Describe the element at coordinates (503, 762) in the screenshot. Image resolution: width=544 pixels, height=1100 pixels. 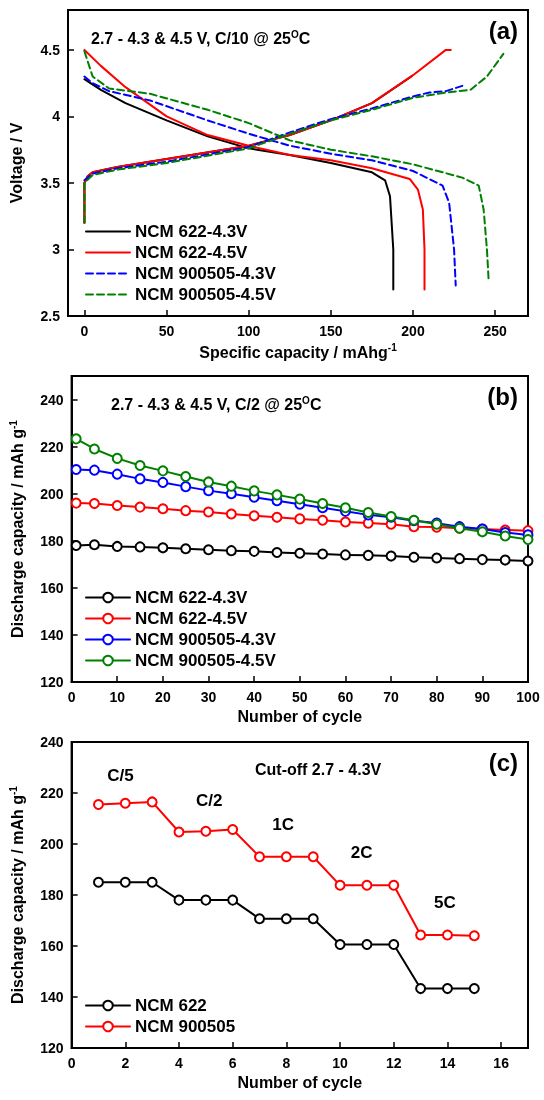
I see `annotation: (c)` at that location.